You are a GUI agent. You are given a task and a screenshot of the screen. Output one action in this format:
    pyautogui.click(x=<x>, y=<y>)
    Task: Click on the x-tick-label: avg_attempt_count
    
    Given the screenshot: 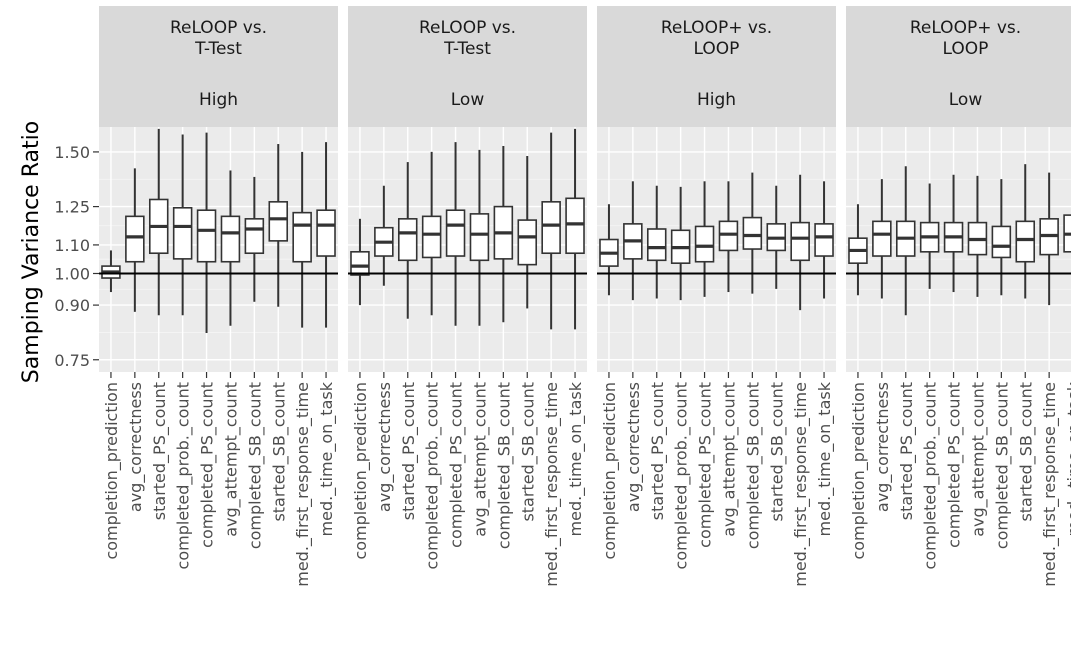 What is the action you would take?
    pyautogui.click(x=978, y=459)
    